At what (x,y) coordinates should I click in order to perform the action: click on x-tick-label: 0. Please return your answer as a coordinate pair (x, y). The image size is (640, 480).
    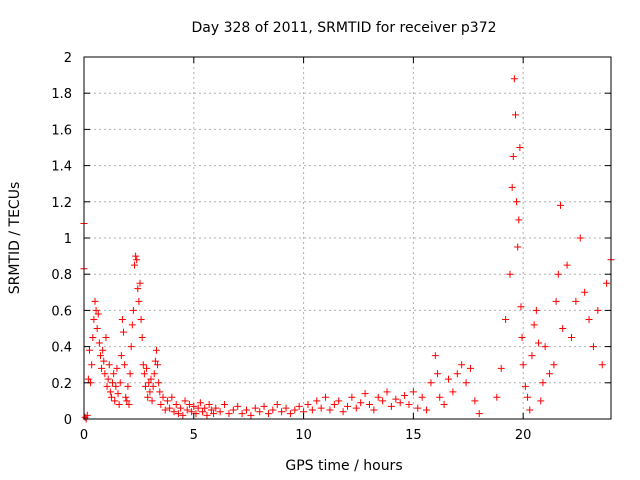
    Looking at the image, I should click on (84, 435).